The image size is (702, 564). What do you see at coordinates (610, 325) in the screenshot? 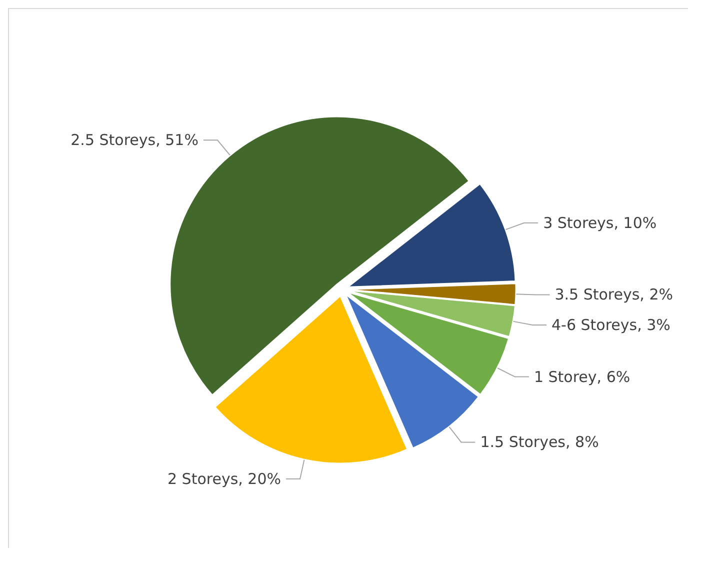
I see `slice-label: 4-6 Storeys, 3%` at bounding box center [610, 325].